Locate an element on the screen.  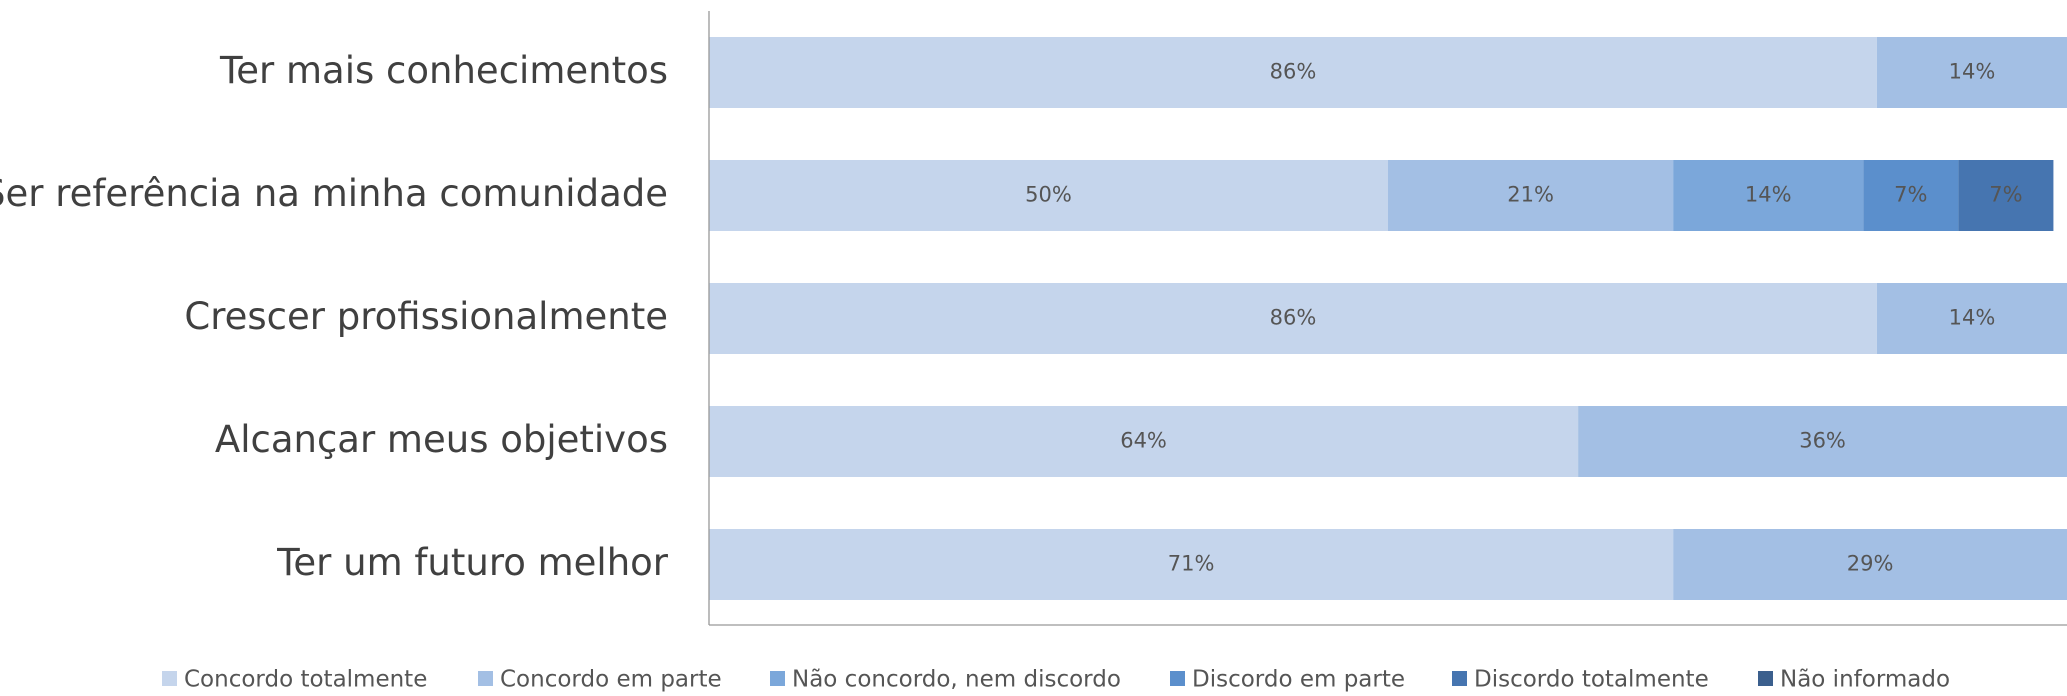
legend-label: Não informado is located at coordinates (1865, 680).